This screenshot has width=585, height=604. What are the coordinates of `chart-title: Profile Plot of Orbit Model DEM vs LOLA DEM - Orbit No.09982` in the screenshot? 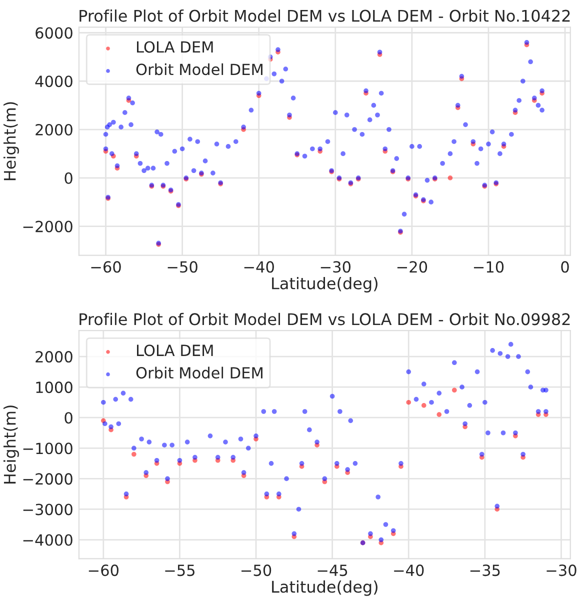 It's located at (325, 319).